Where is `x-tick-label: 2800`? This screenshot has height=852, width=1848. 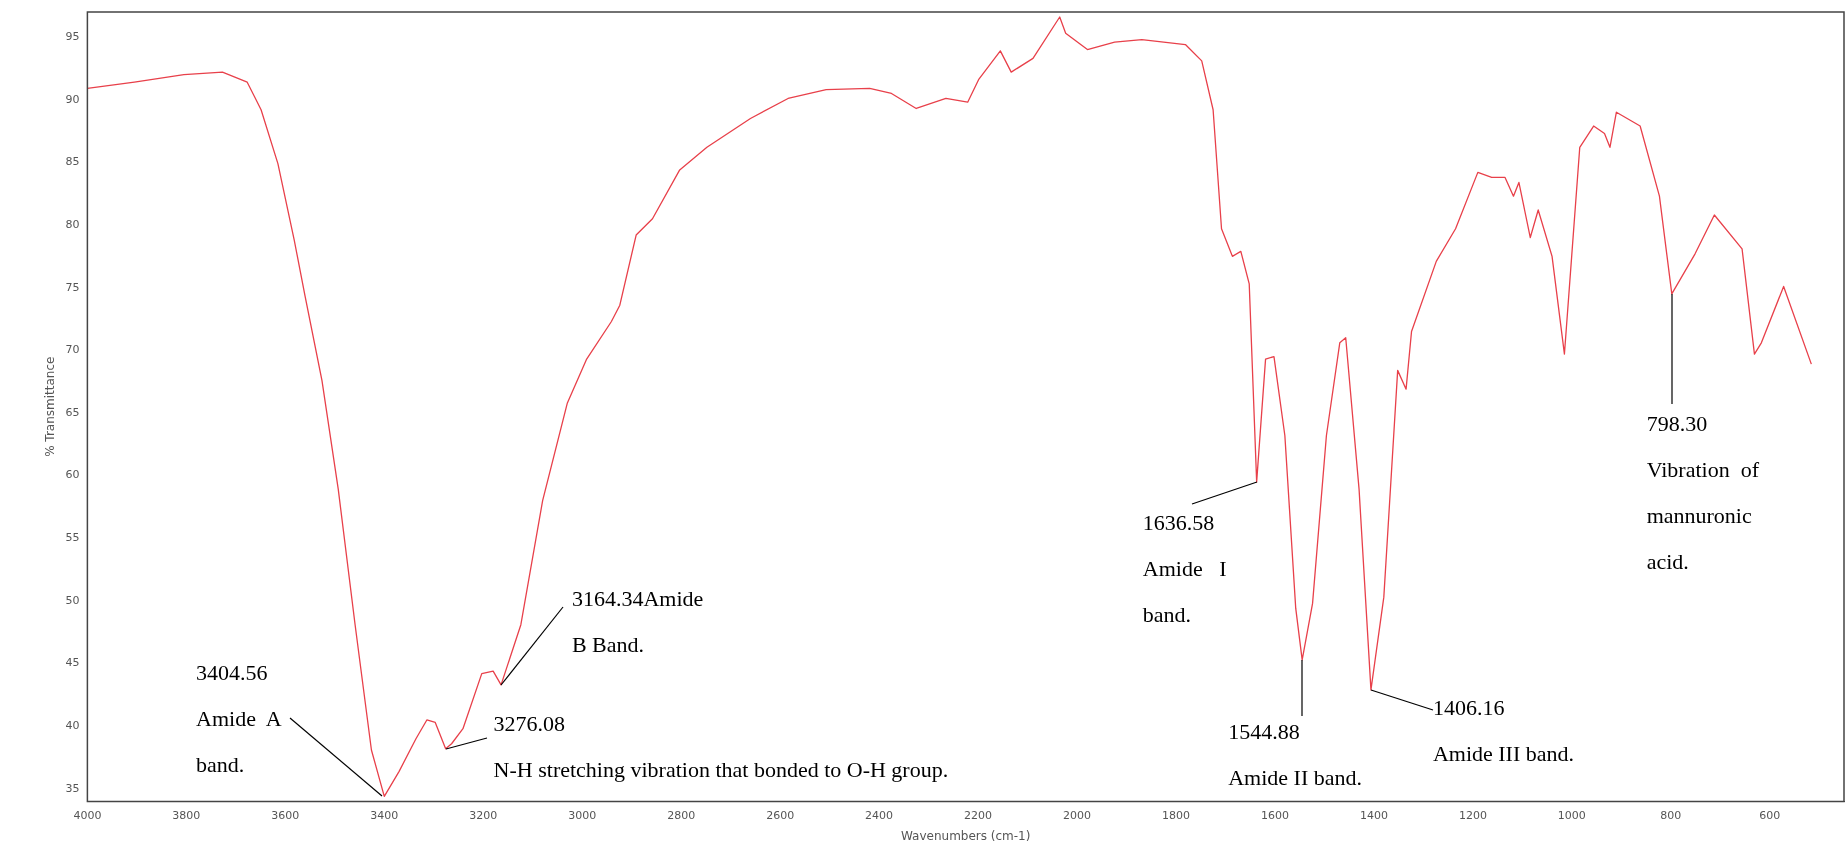 x-tick-label: 2800 is located at coordinates (681, 815).